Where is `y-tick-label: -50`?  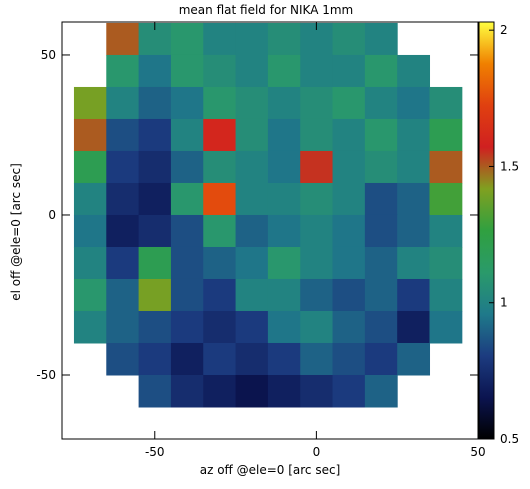
y-tick-label: -50 is located at coordinates (46, 375).